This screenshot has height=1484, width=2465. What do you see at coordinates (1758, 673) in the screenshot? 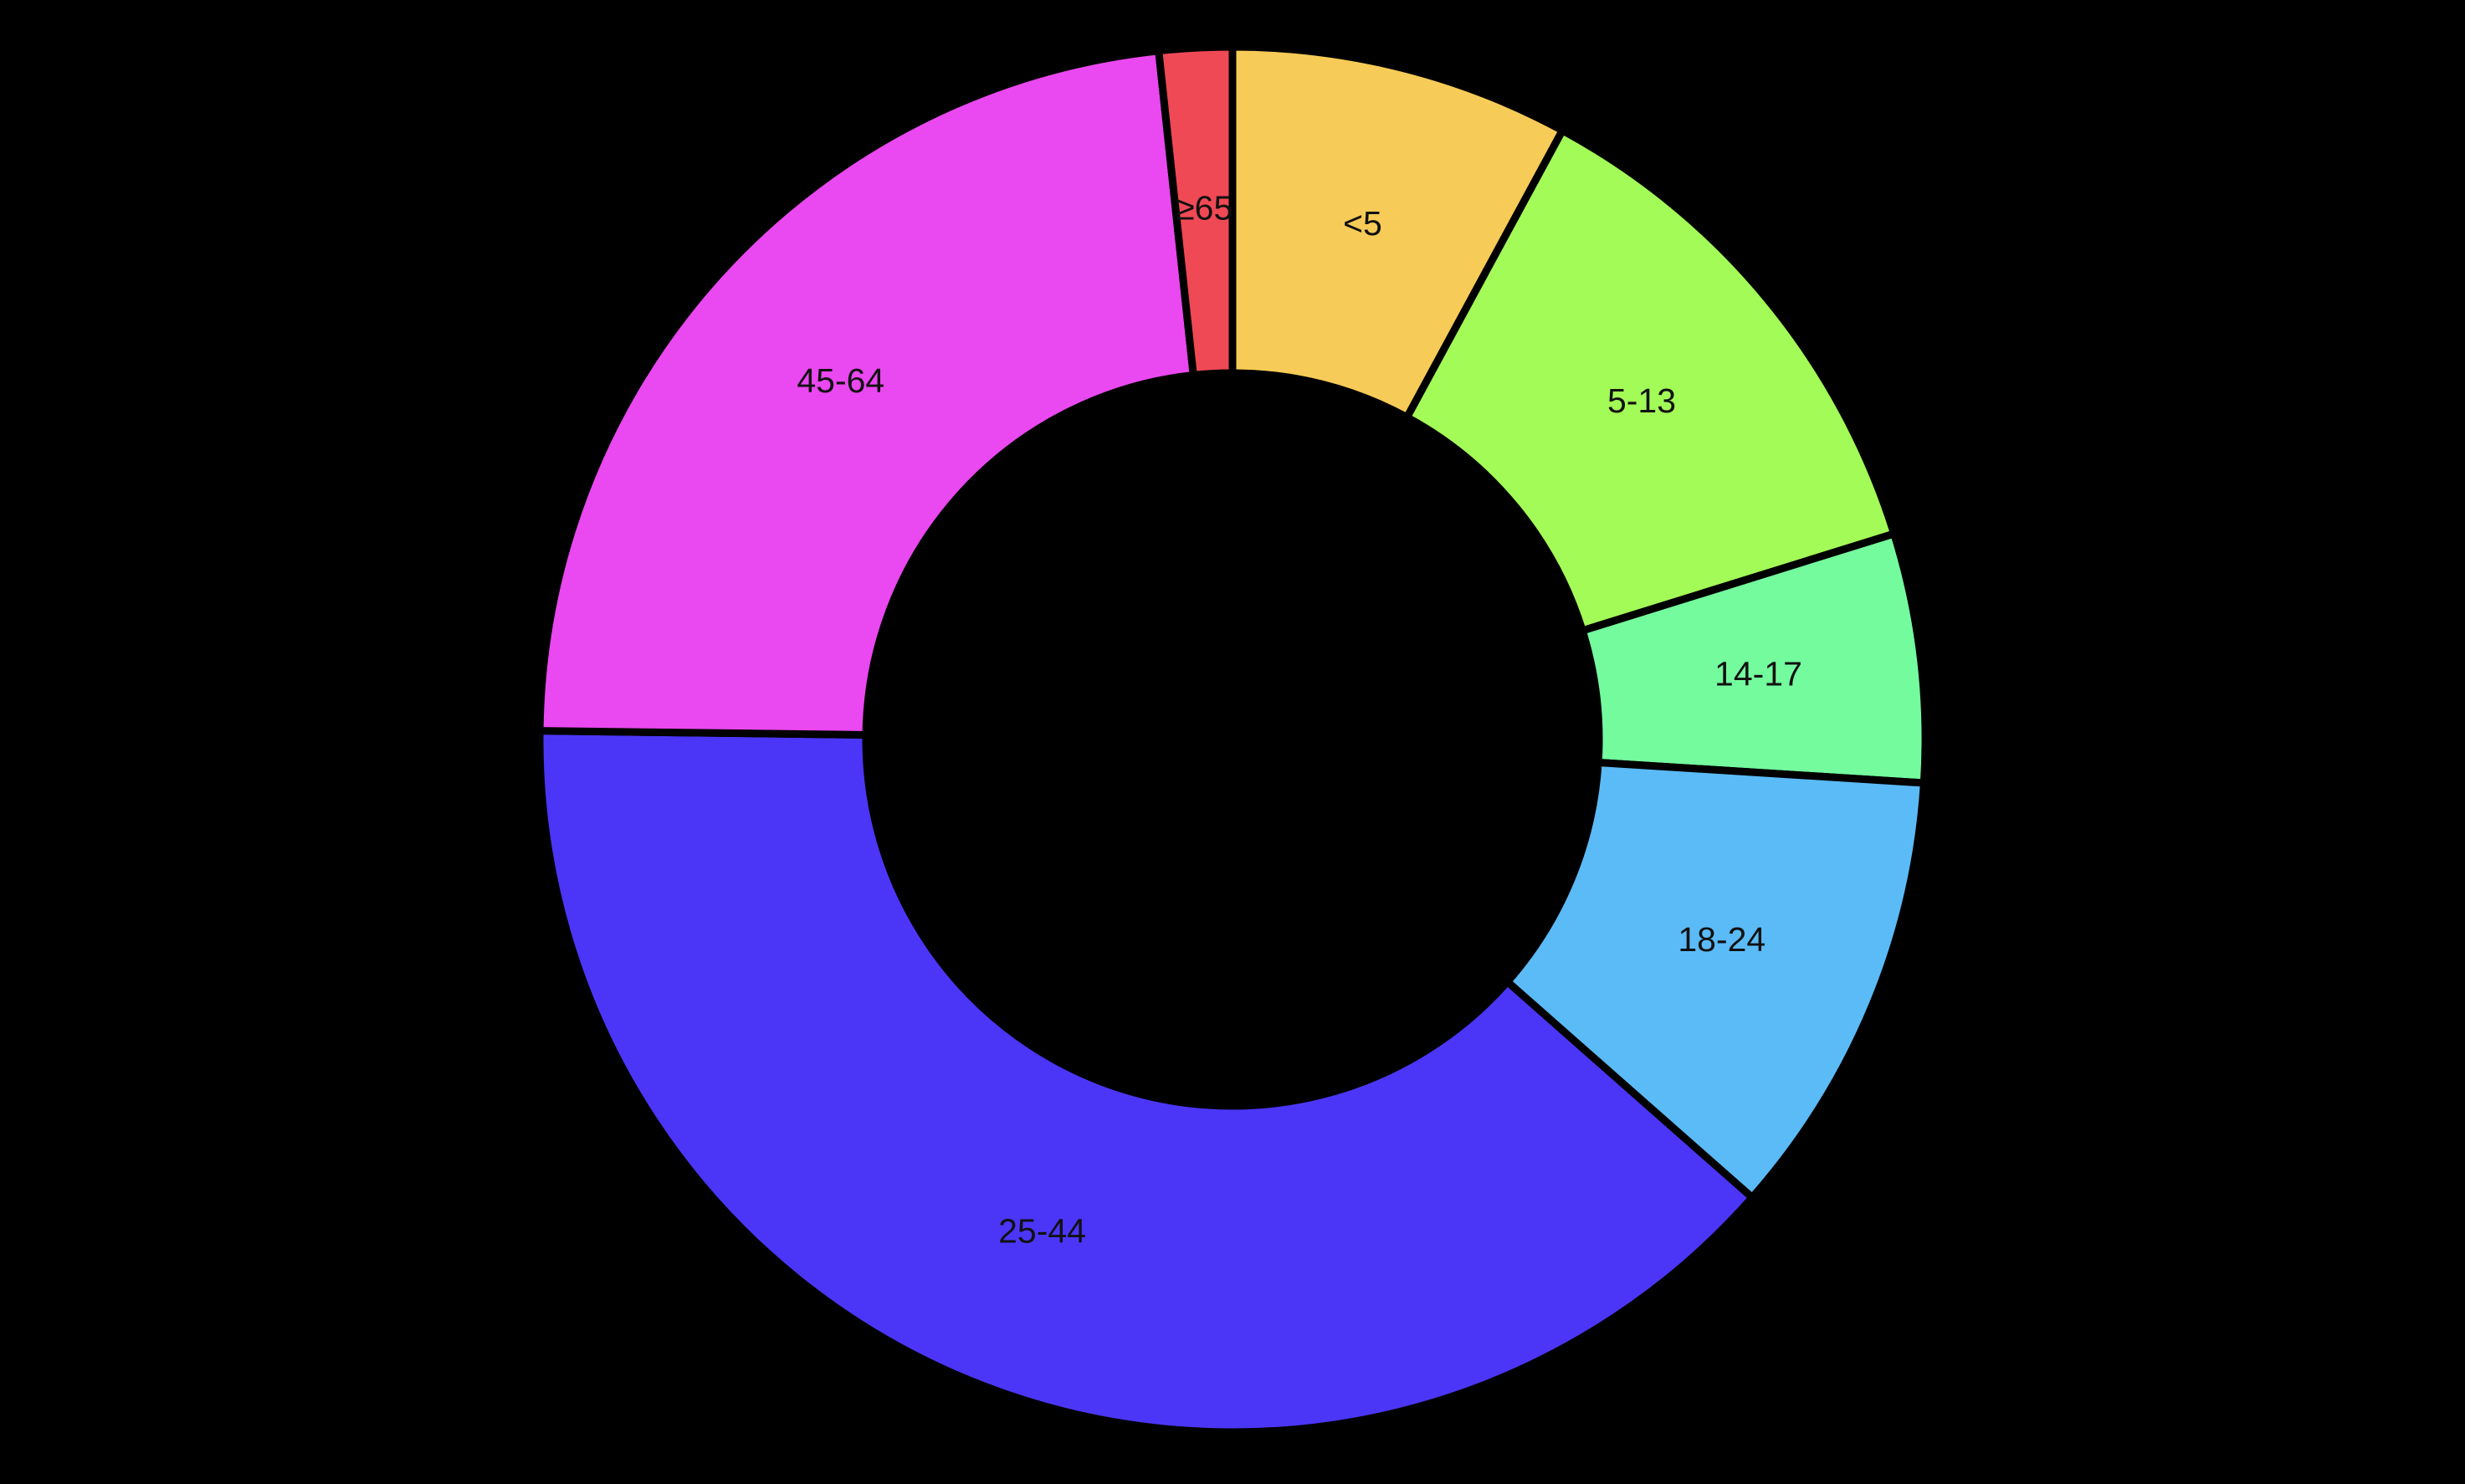
I see `slice-label: 14-17` at bounding box center [1758, 673].